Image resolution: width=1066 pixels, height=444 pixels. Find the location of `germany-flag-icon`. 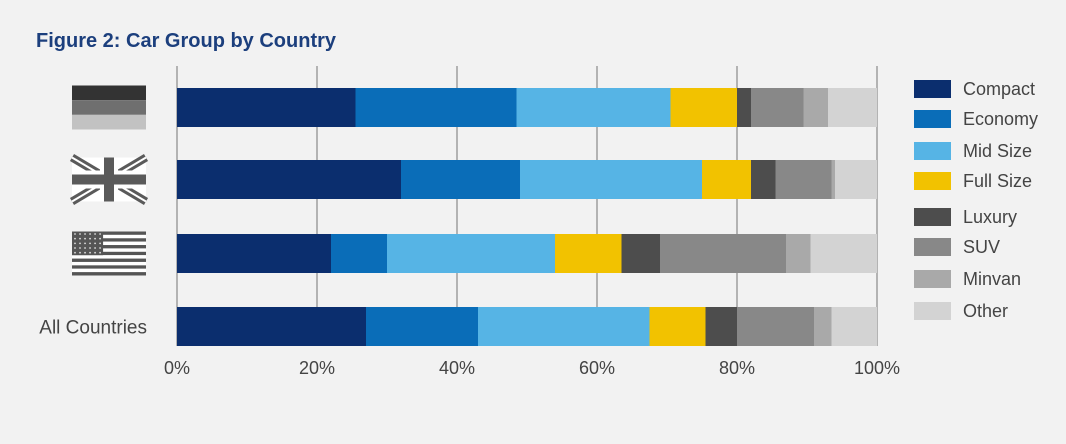

germany-flag-icon is located at coordinates (109, 107).